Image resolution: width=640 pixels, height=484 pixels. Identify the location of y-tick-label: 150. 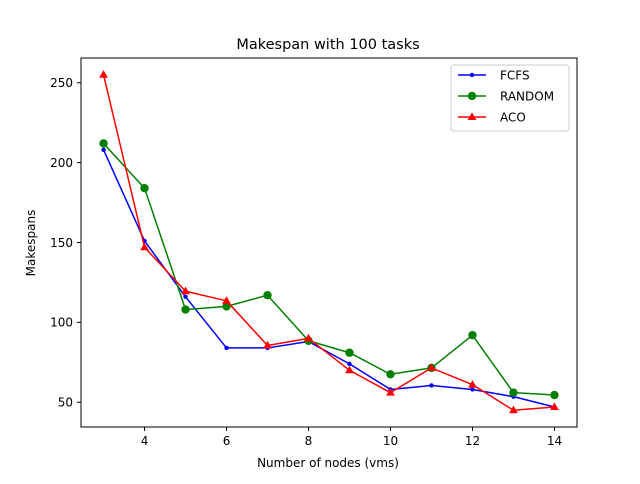
(61, 243).